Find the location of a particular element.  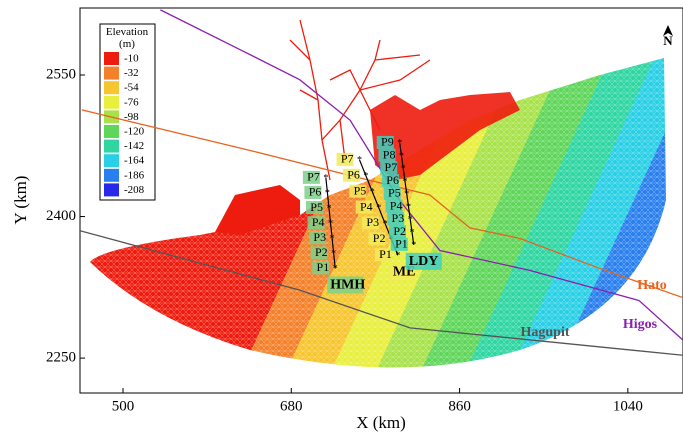

track-label: Hagupit is located at coordinates (544, 332).